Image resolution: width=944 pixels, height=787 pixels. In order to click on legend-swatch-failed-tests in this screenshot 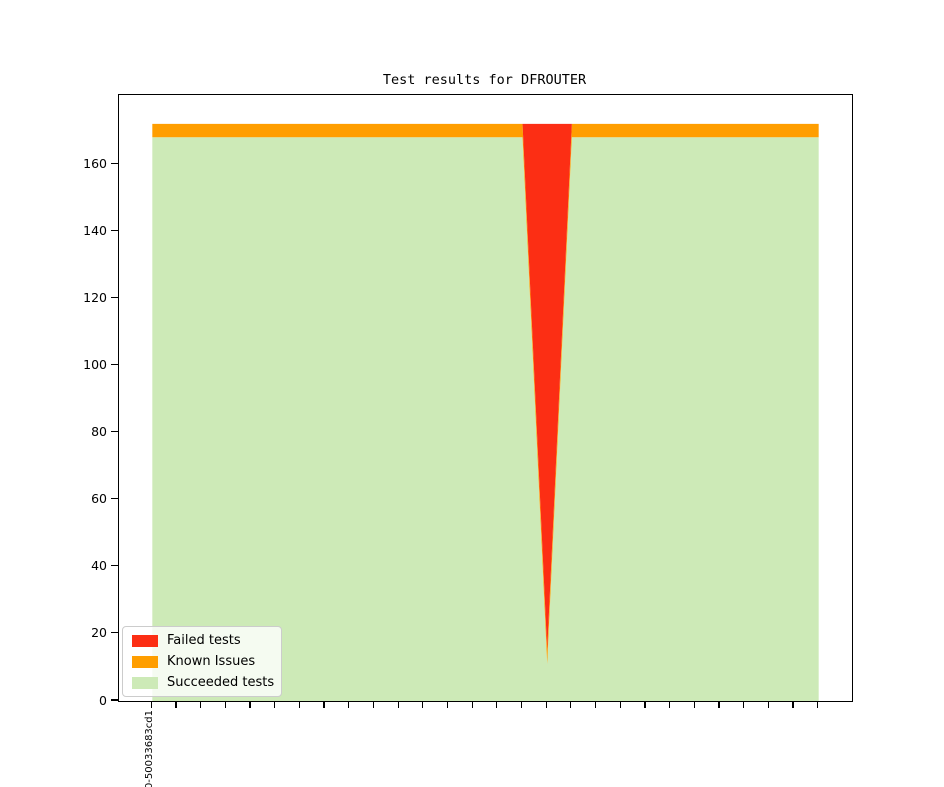, I will do `click(145, 640)`.